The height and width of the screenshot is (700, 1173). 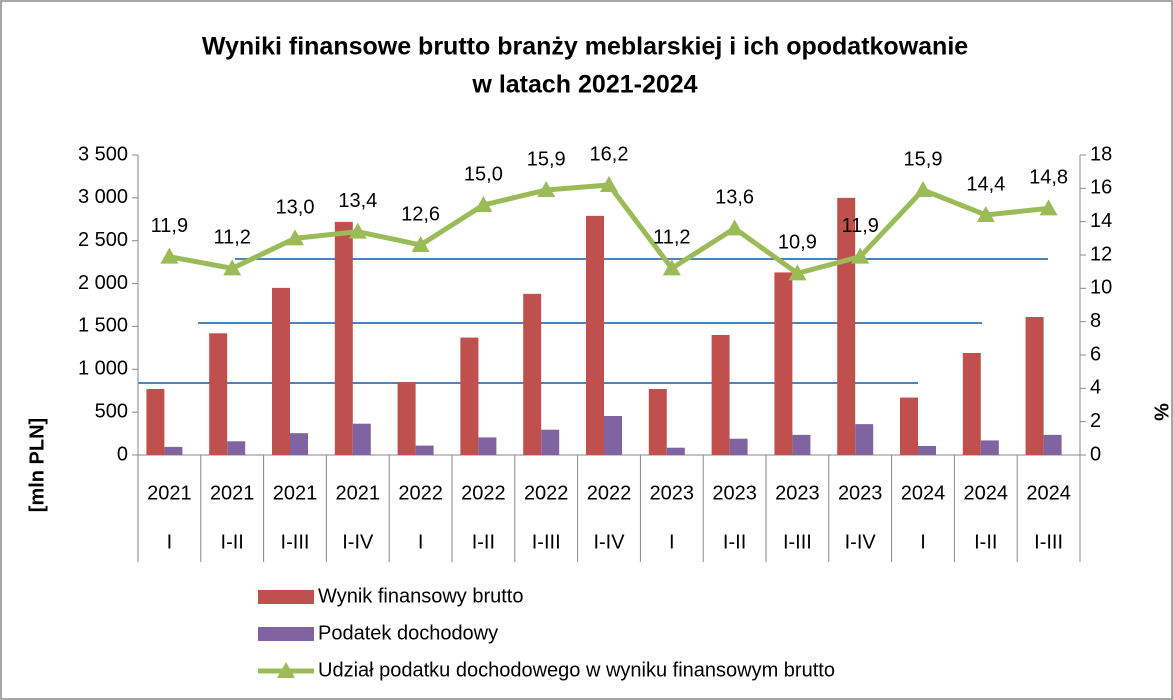 I want to click on legend-marker, so click(x=286, y=670).